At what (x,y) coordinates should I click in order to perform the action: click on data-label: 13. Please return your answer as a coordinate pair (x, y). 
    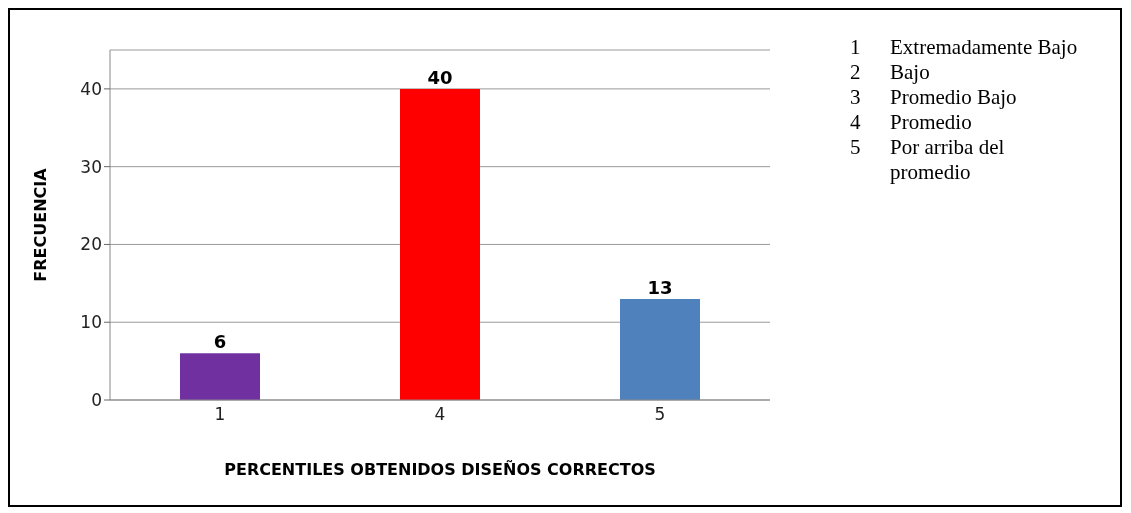
    Looking at the image, I should click on (660, 287).